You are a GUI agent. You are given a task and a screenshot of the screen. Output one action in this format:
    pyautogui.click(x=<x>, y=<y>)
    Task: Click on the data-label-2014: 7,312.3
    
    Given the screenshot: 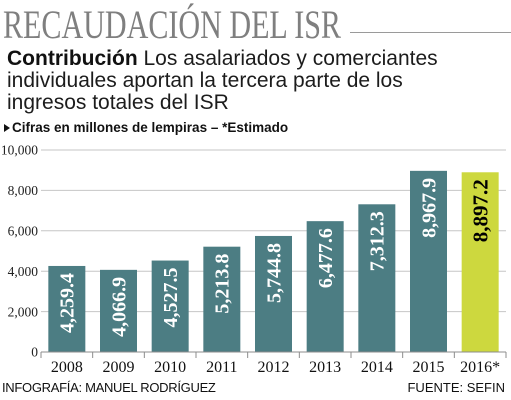 What is the action you would take?
    pyautogui.click(x=378, y=241)
    